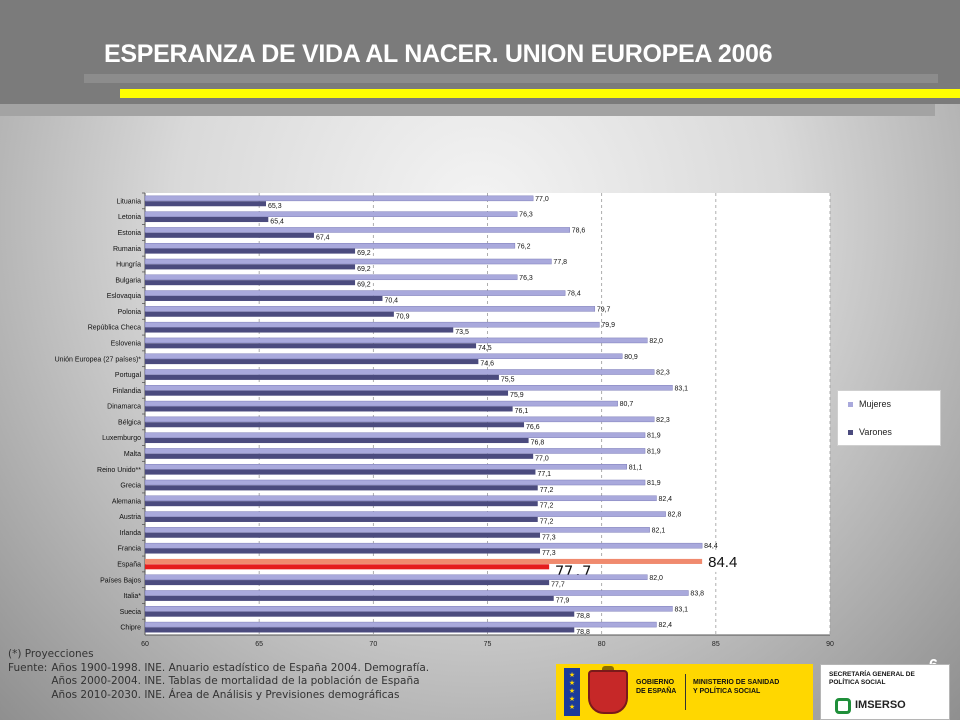  Describe the element at coordinates (145, 644) in the screenshot. I see `x-tick-label: 60` at that location.